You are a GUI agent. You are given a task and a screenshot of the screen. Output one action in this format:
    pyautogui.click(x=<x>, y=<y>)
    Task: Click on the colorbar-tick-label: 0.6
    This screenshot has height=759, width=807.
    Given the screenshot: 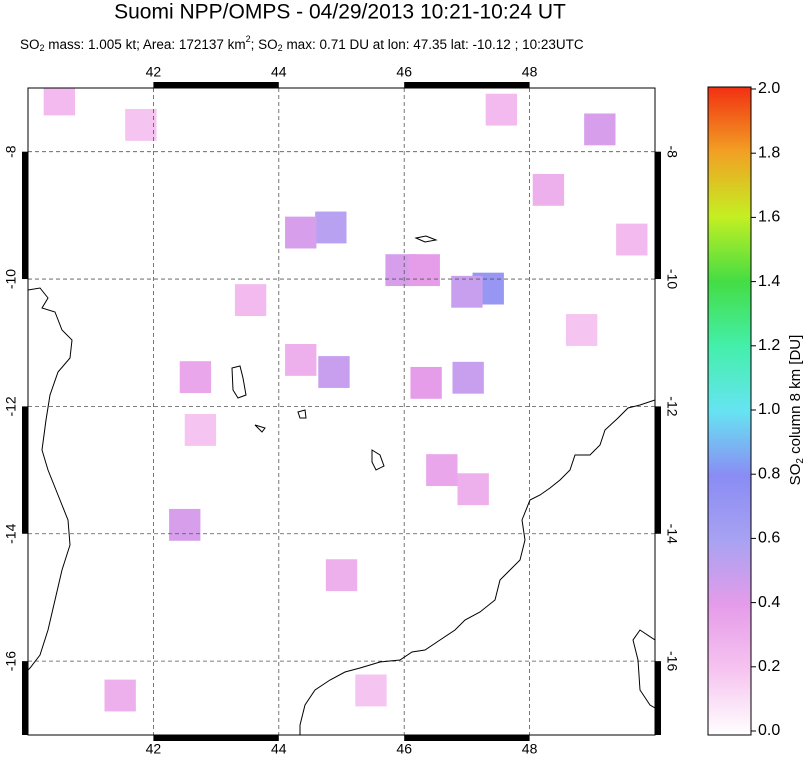 What is the action you would take?
    pyautogui.click(x=769, y=538)
    